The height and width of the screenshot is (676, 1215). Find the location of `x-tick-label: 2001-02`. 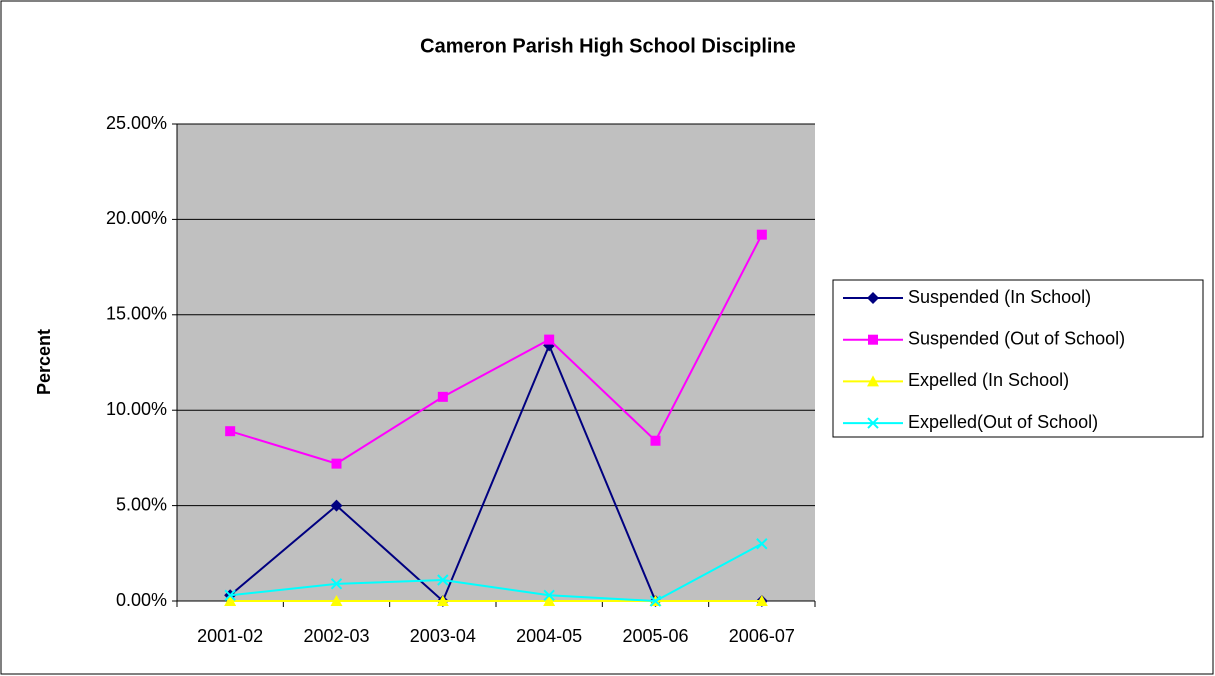

x-tick-label: 2001-02 is located at coordinates (230, 636).